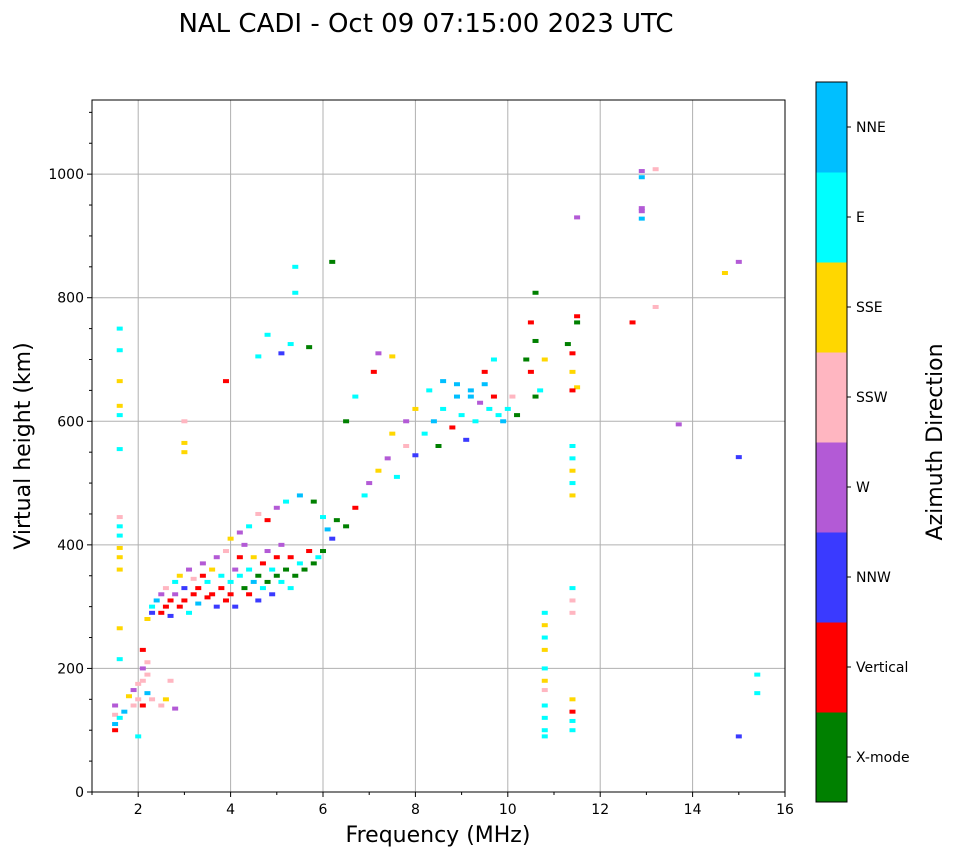 Image resolution: width=958 pixels, height=857 pixels. I want to click on colorbar-label-5: SSE, so click(869, 308).